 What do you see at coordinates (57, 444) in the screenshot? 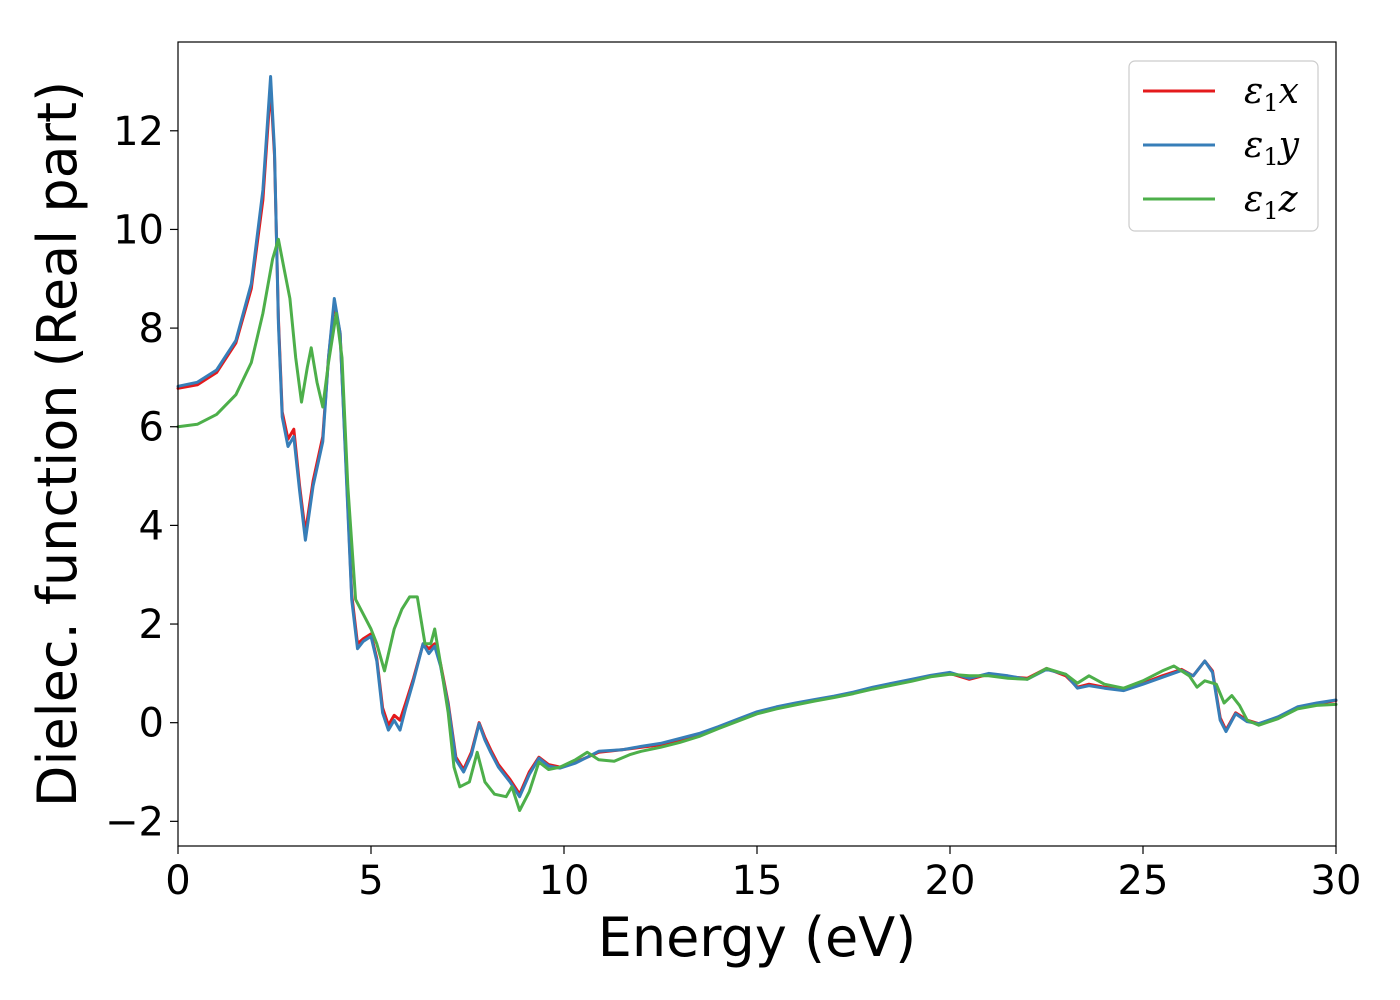
I see `y-axis-title: Dielec. function (Real part)` at bounding box center [57, 444].